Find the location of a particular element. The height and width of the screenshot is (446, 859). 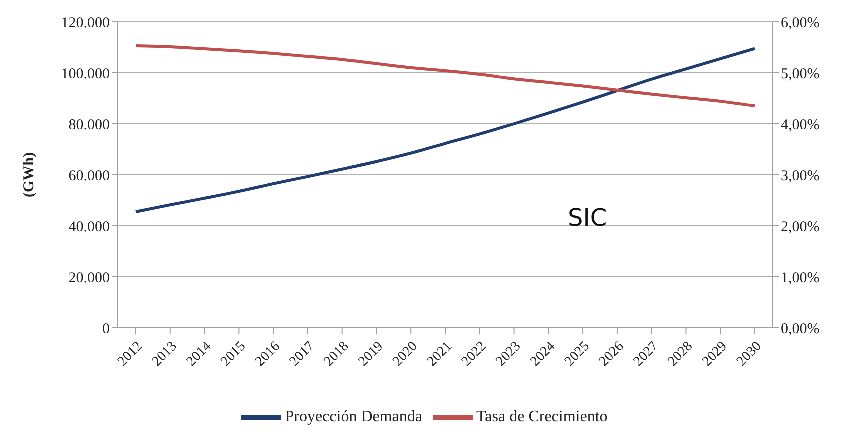

y-tick-label: 120.000 is located at coordinates (85, 23).